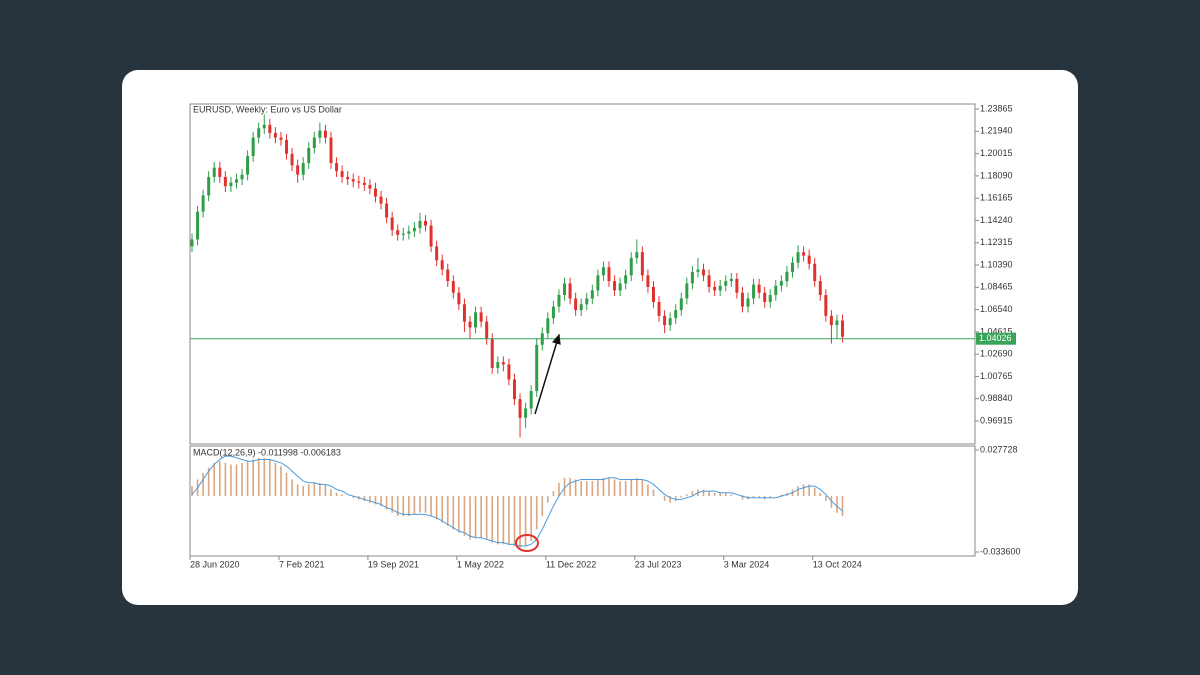 Image resolution: width=1200 pixels, height=675 pixels. What do you see at coordinates (571, 564) in the screenshot?
I see `x-tick-label: 11 Dec 2022` at bounding box center [571, 564].